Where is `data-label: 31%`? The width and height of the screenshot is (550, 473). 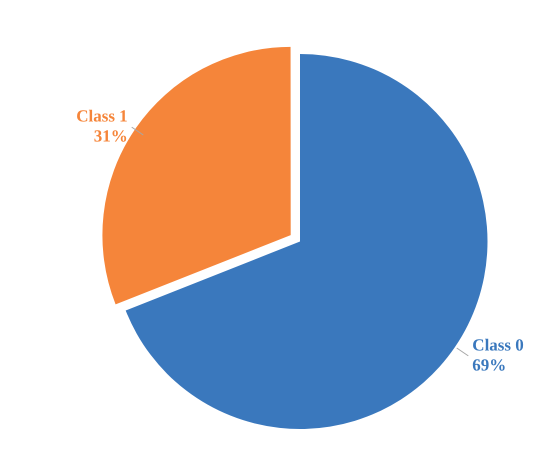
data-label: 31% is located at coordinates (111, 136).